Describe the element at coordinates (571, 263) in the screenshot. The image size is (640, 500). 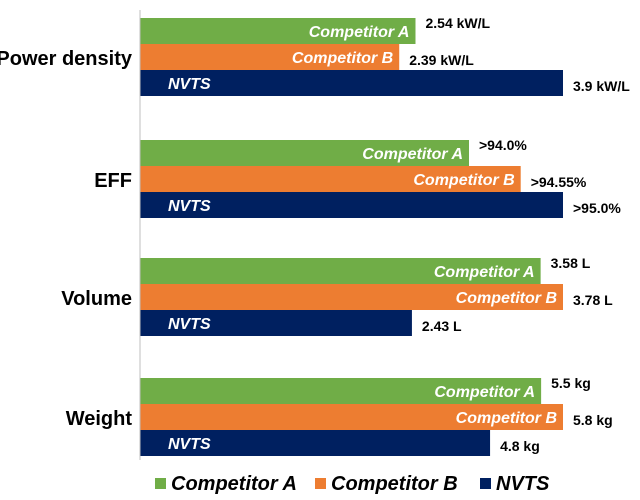
I see `value-label: 3.58 L` at that location.